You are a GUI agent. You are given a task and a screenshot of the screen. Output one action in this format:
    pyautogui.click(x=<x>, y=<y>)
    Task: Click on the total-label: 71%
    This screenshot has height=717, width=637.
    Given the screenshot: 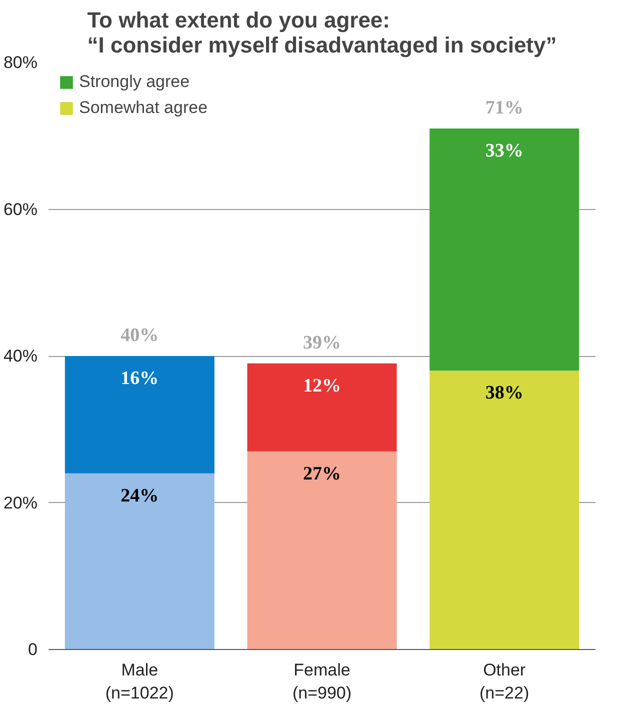 What is the action you would take?
    pyautogui.click(x=504, y=108)
    